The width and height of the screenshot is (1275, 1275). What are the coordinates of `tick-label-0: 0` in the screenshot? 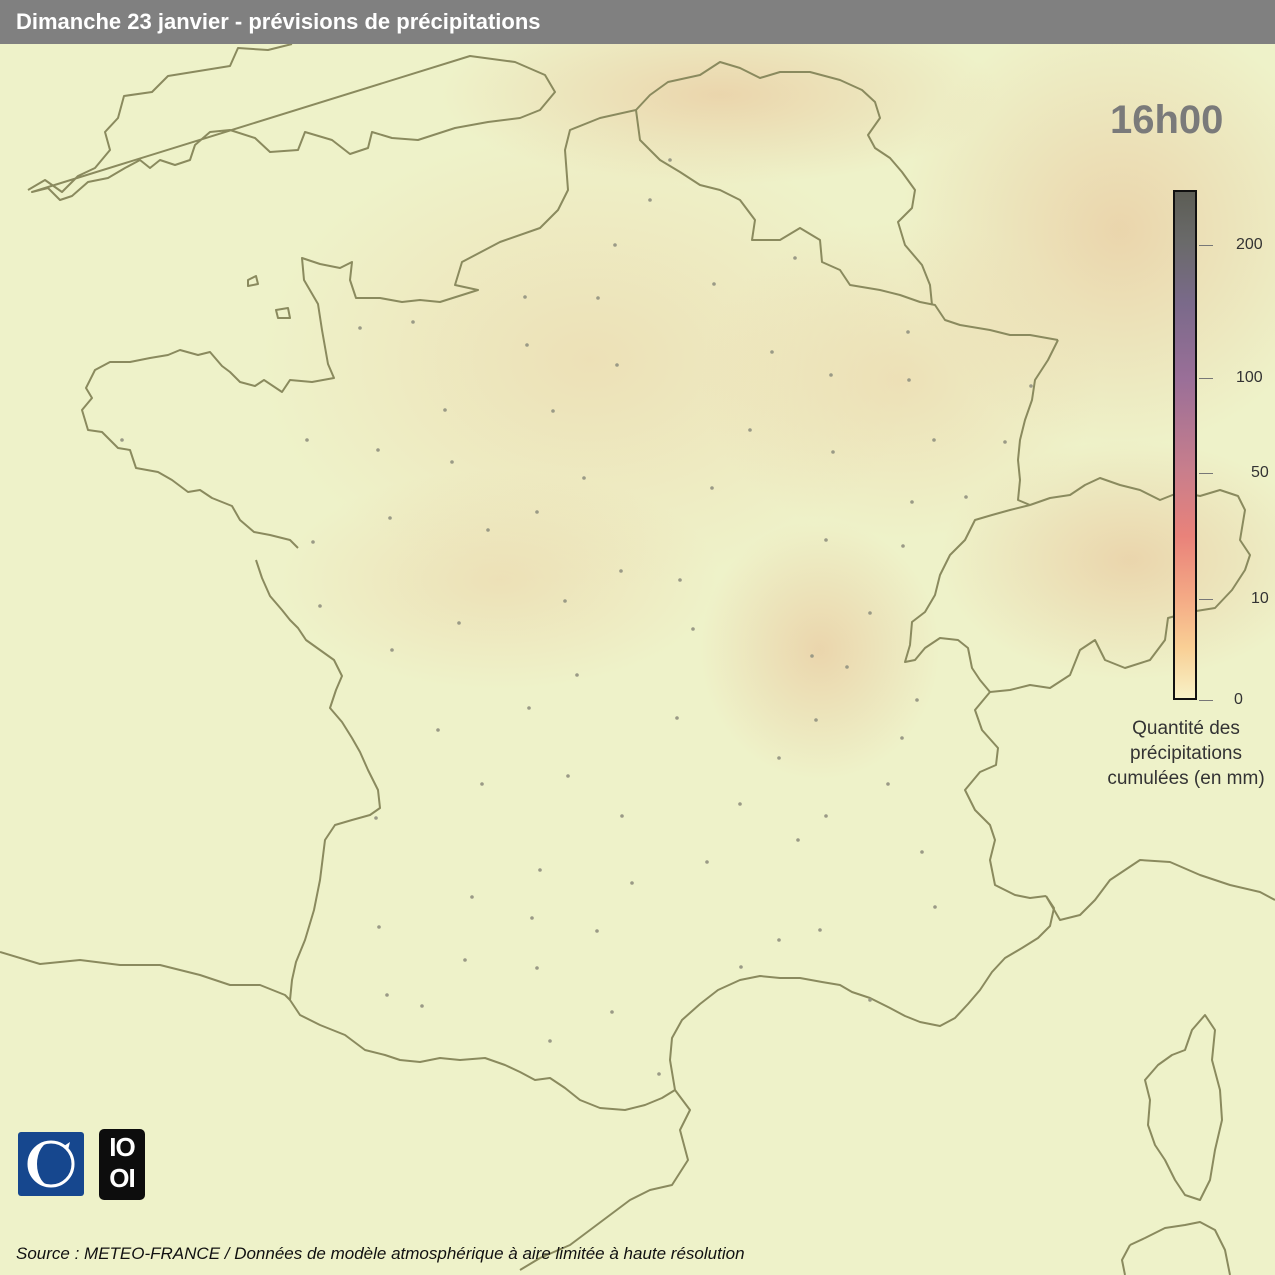 It's located at (1238, 699).